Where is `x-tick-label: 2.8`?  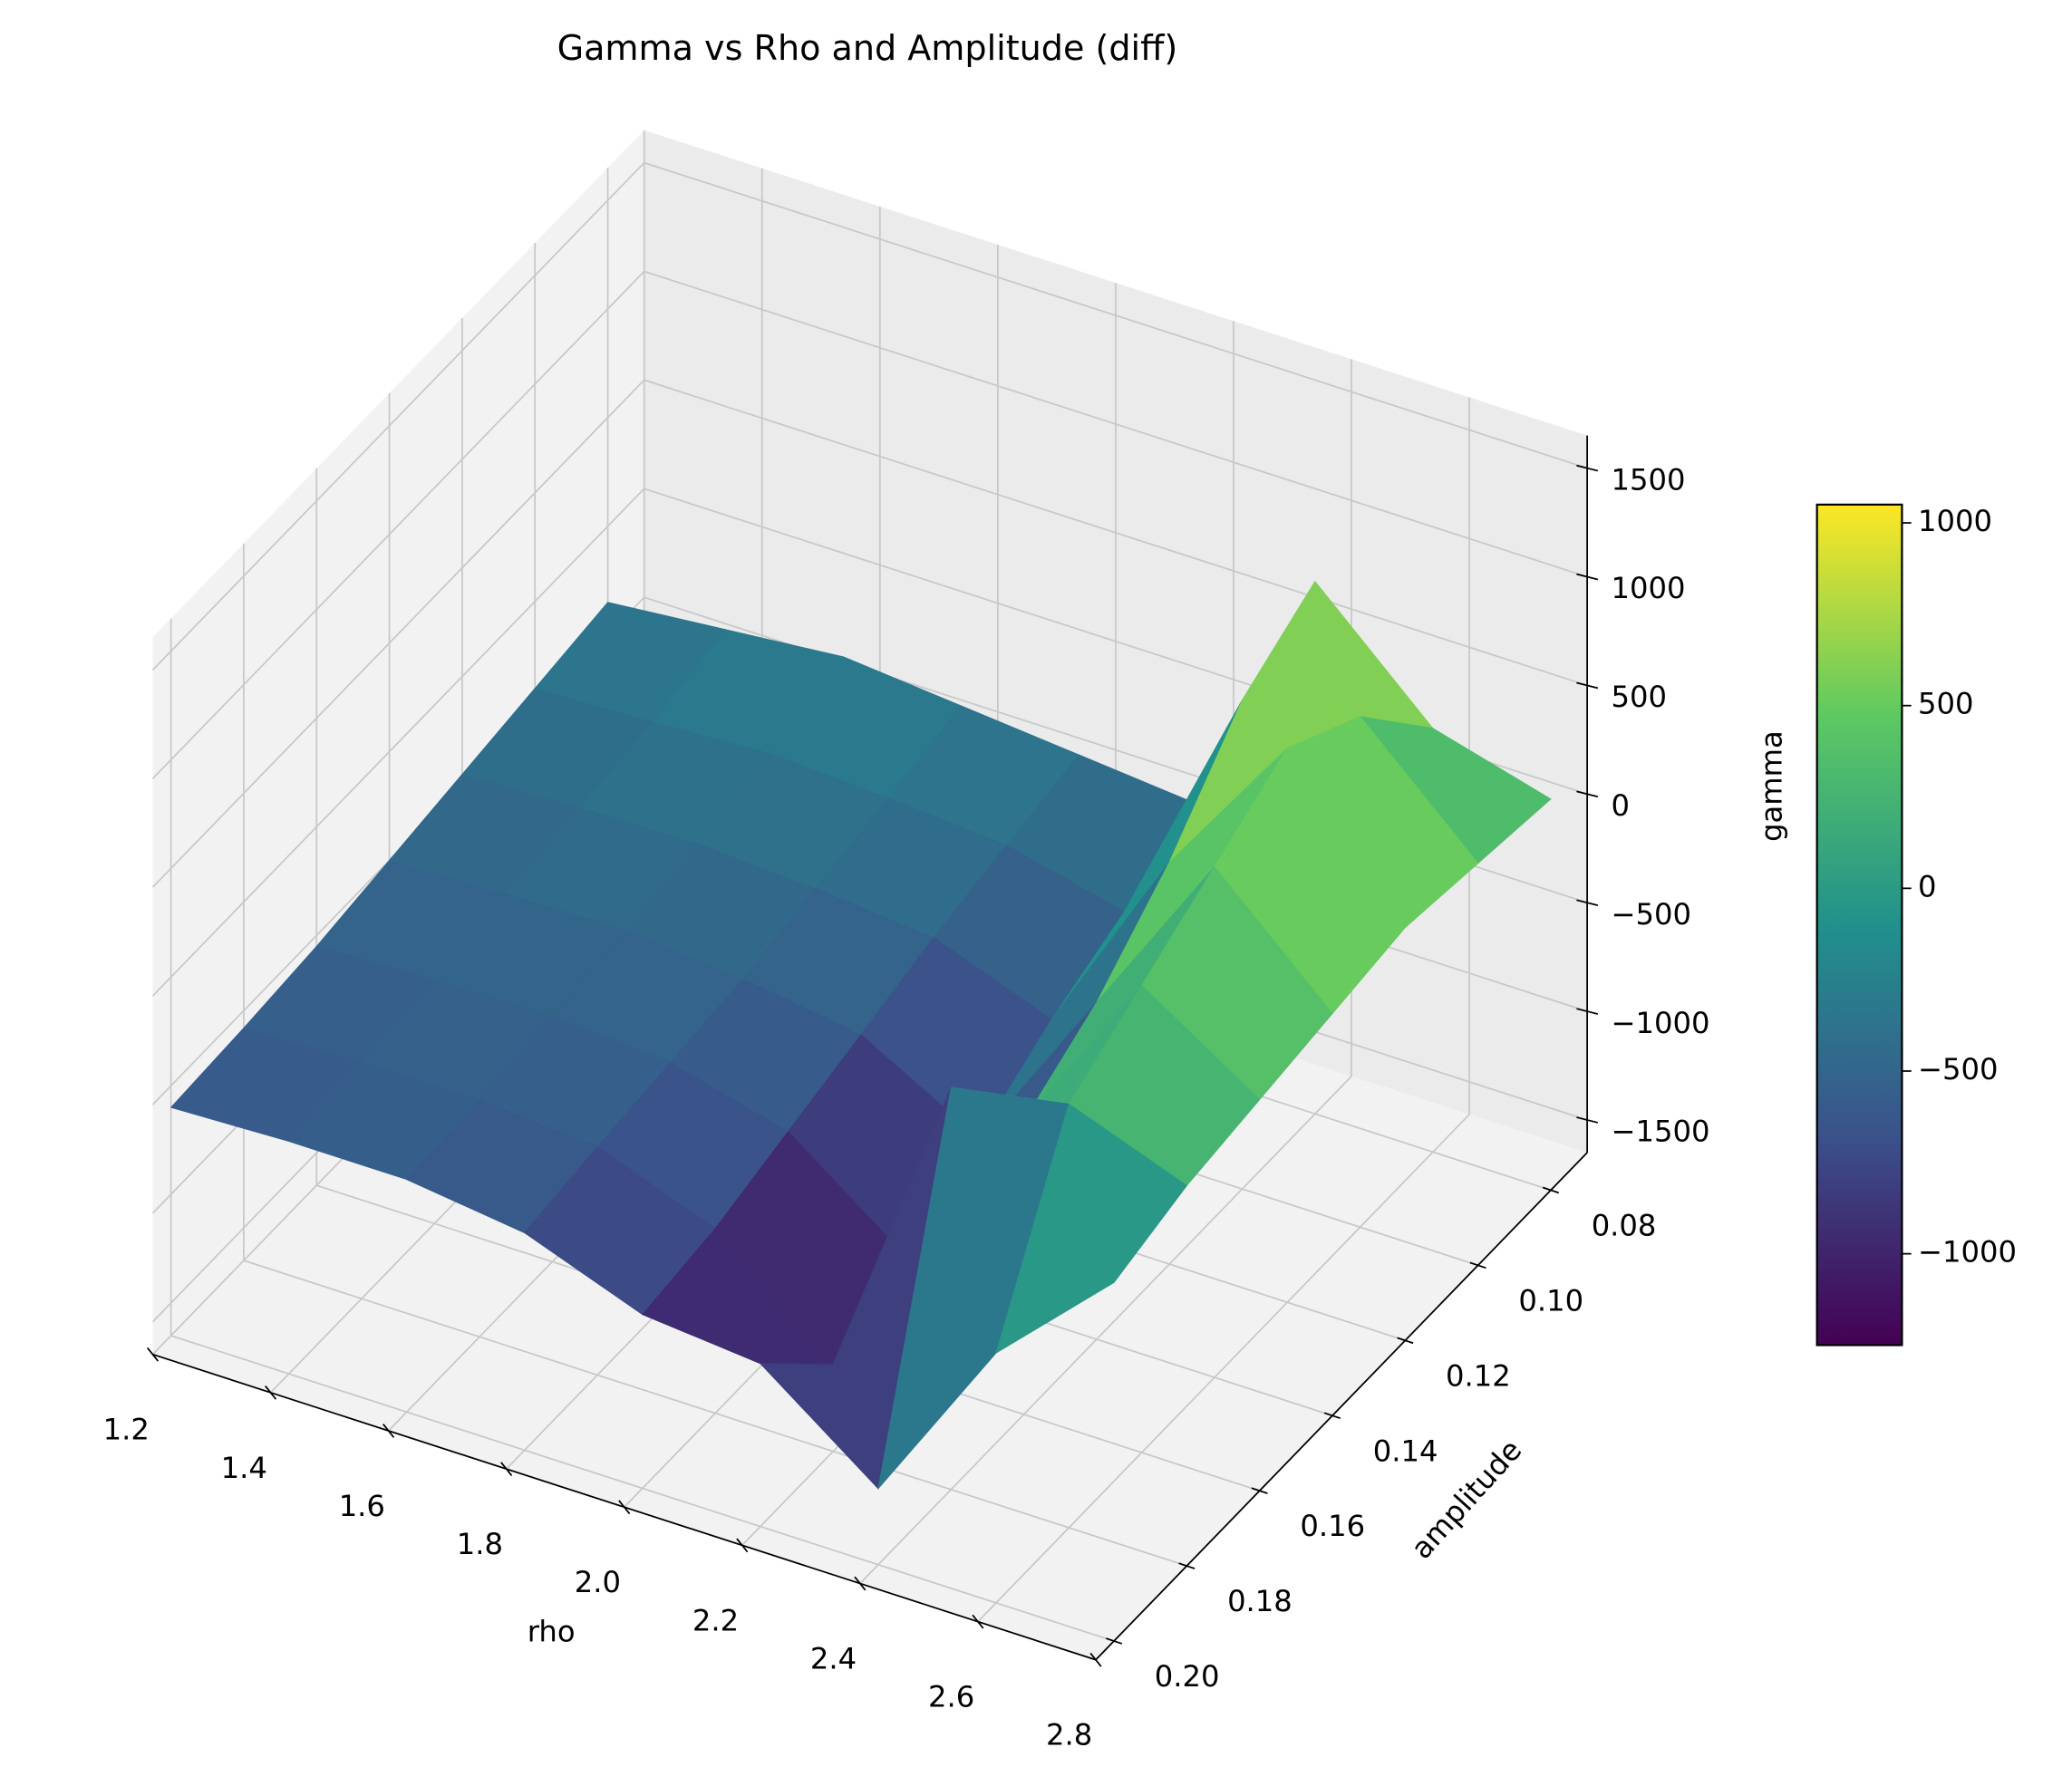
x-tick-label: 2.8 is located at coordinates (1069, 1735).